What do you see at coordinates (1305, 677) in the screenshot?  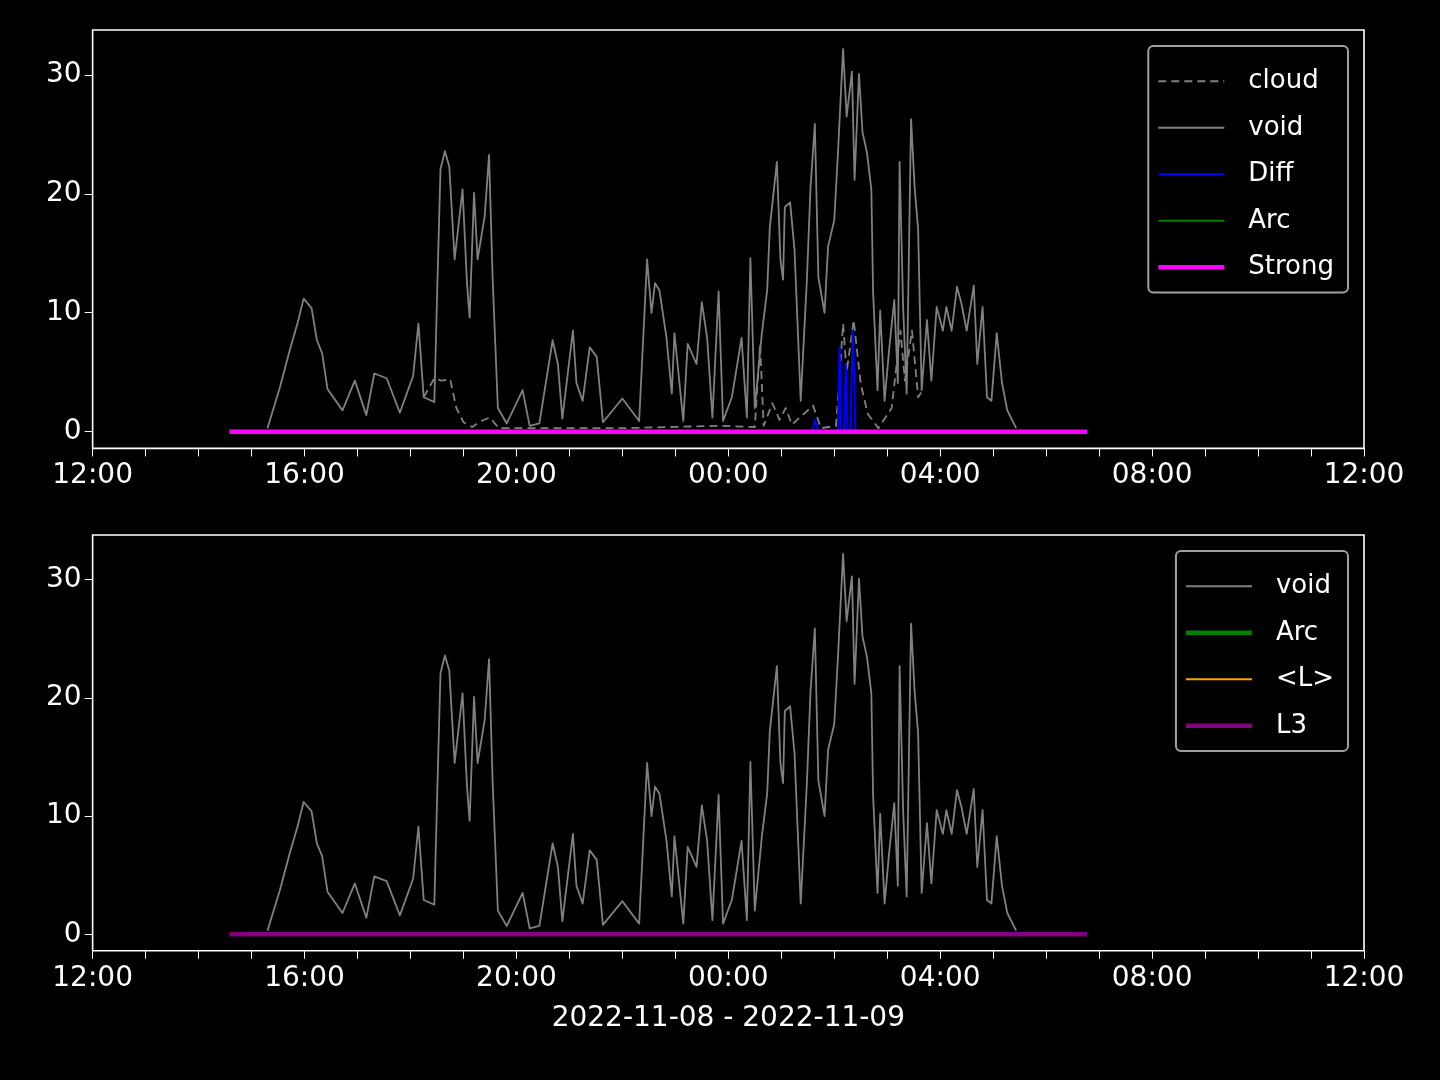 I see `legend-label: <L>` at bounding box center [1305, 677].